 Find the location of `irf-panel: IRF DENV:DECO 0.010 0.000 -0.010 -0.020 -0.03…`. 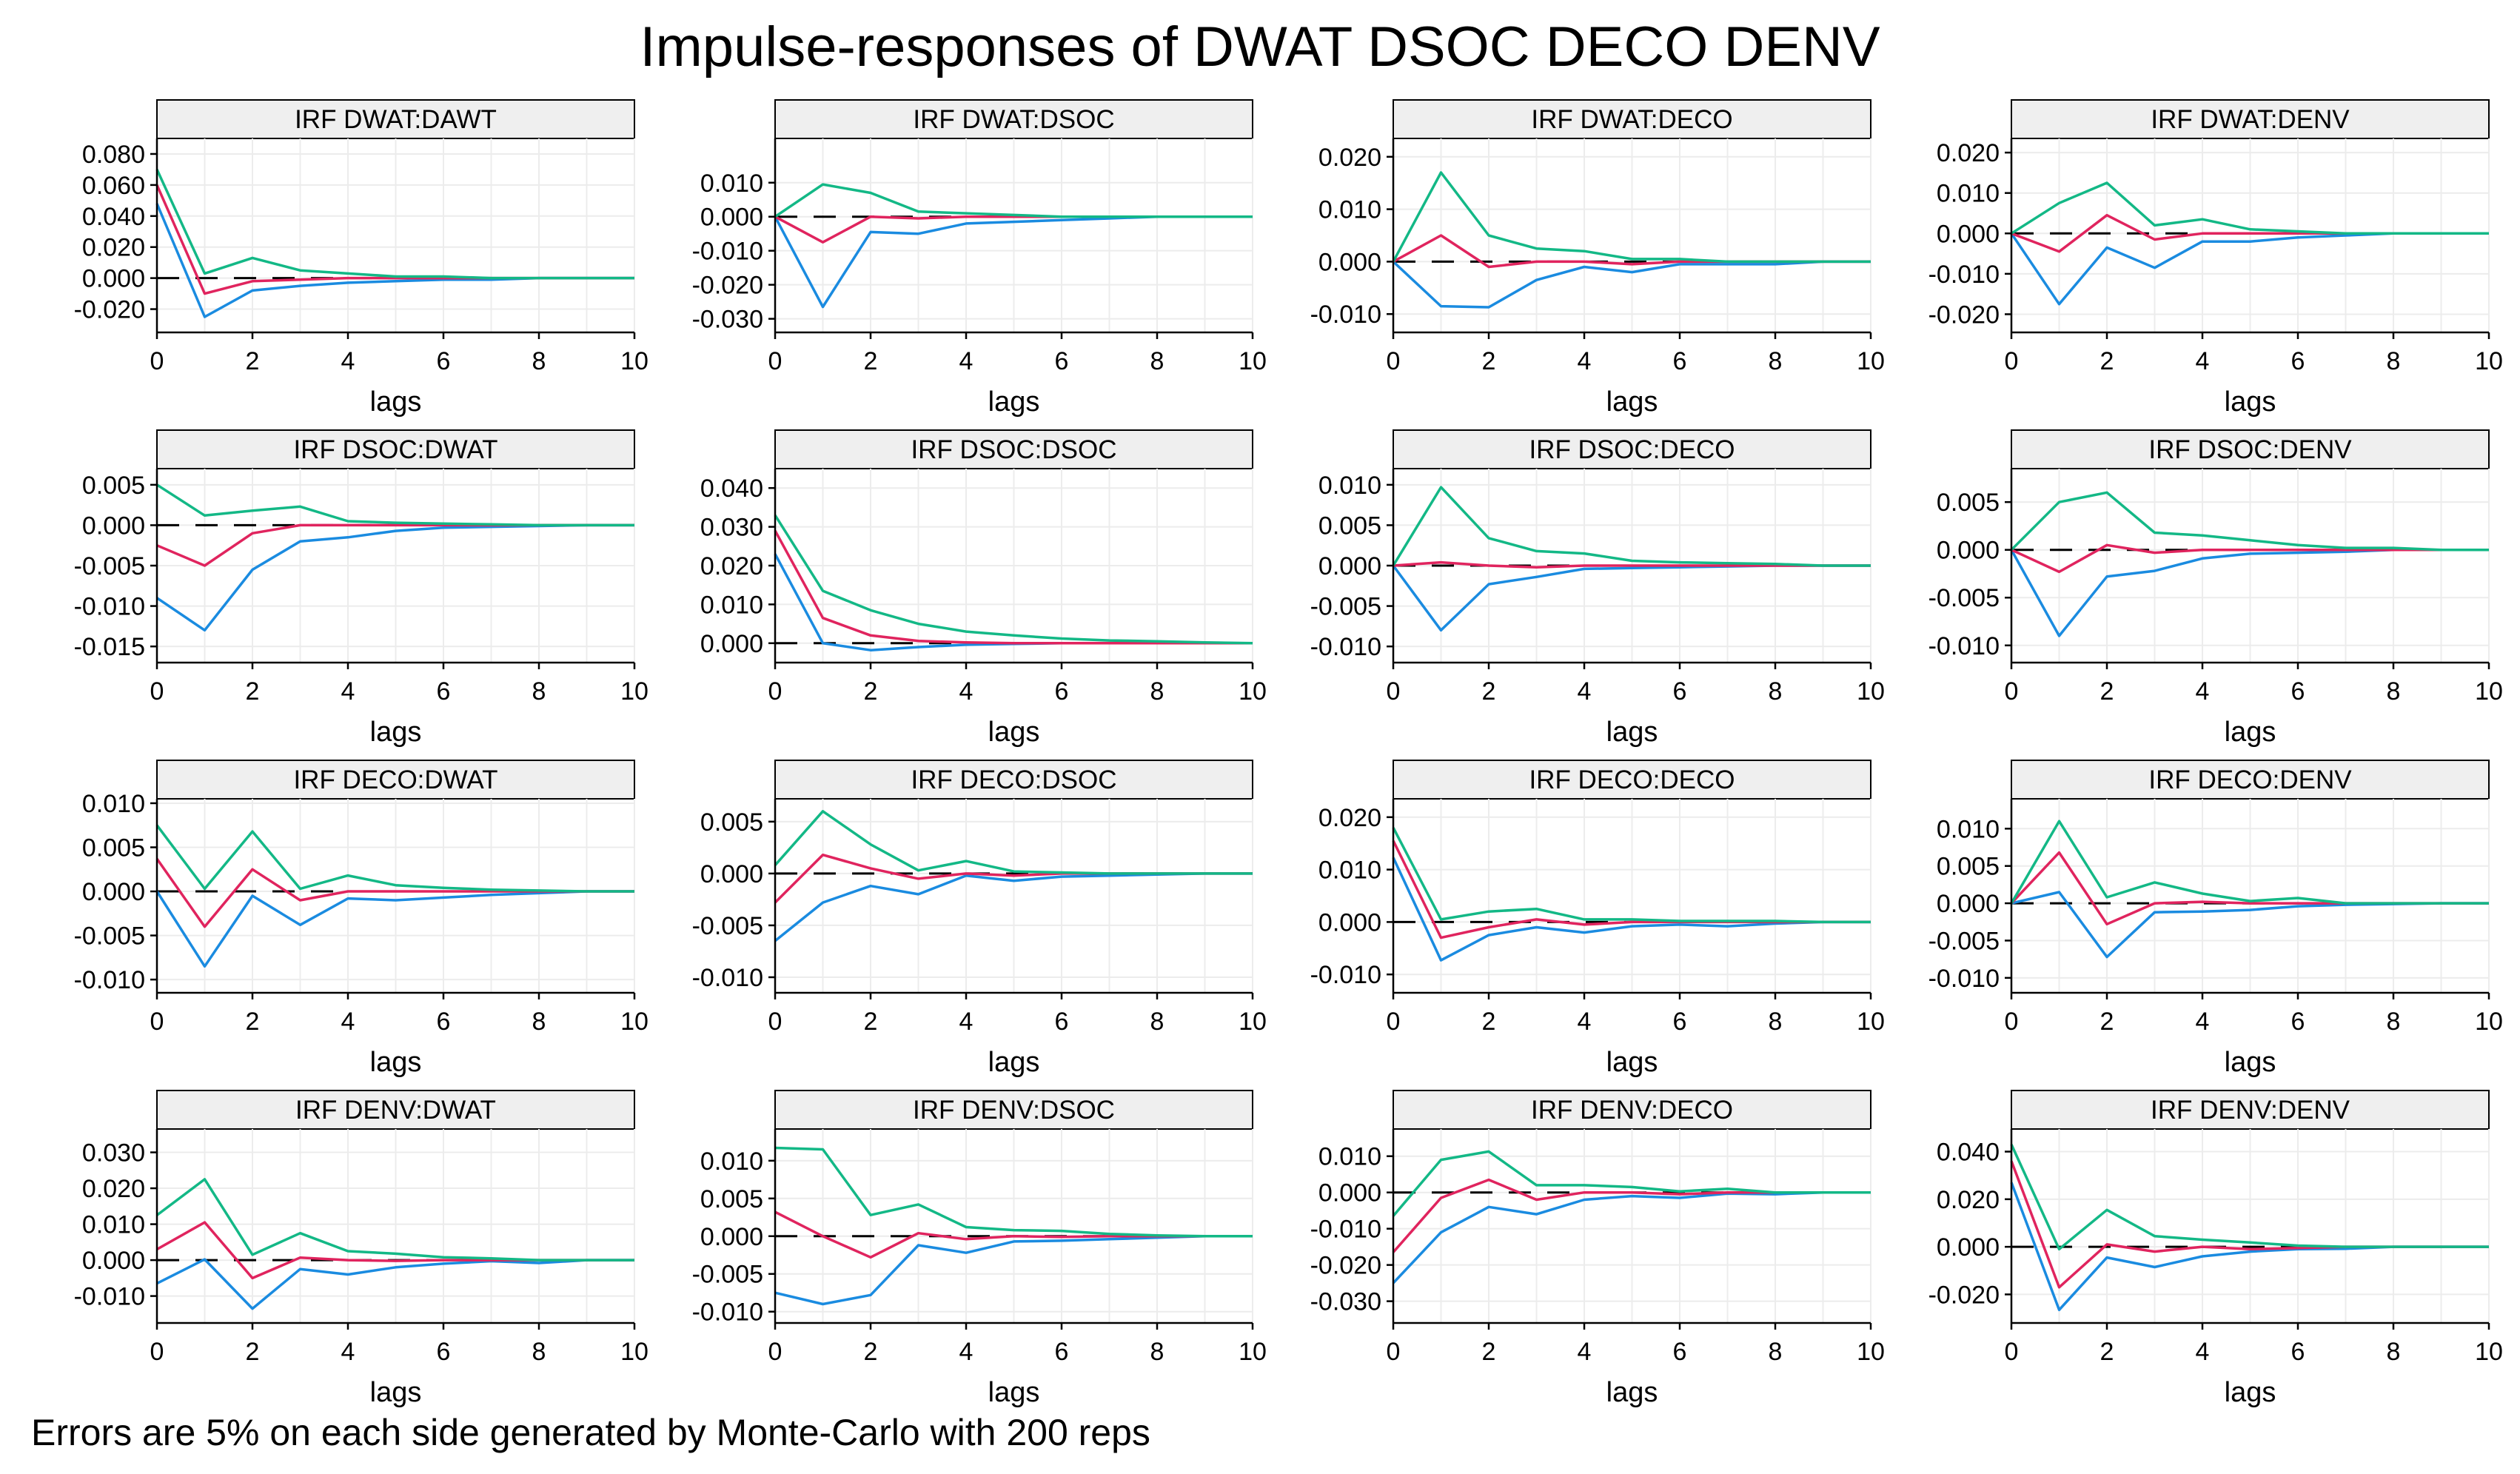

irf-panel: IRF DENV:DECO 0.010 0.000 -0.010 -0.020 -0.03… is located at coordinates (1598, 1249).